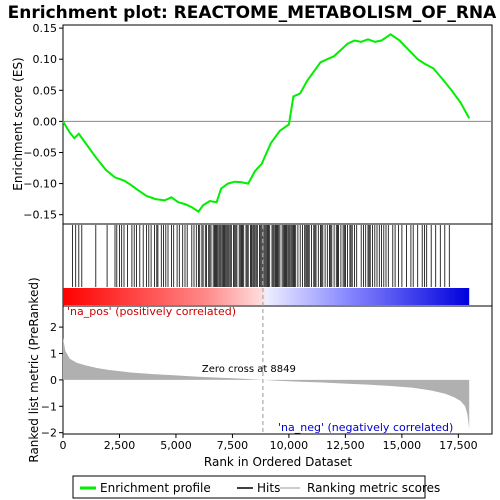  What do you see at coordinates (266, 383) in the screenshot?
I see `ranking-metric-area` at bounding box center [266, 383].